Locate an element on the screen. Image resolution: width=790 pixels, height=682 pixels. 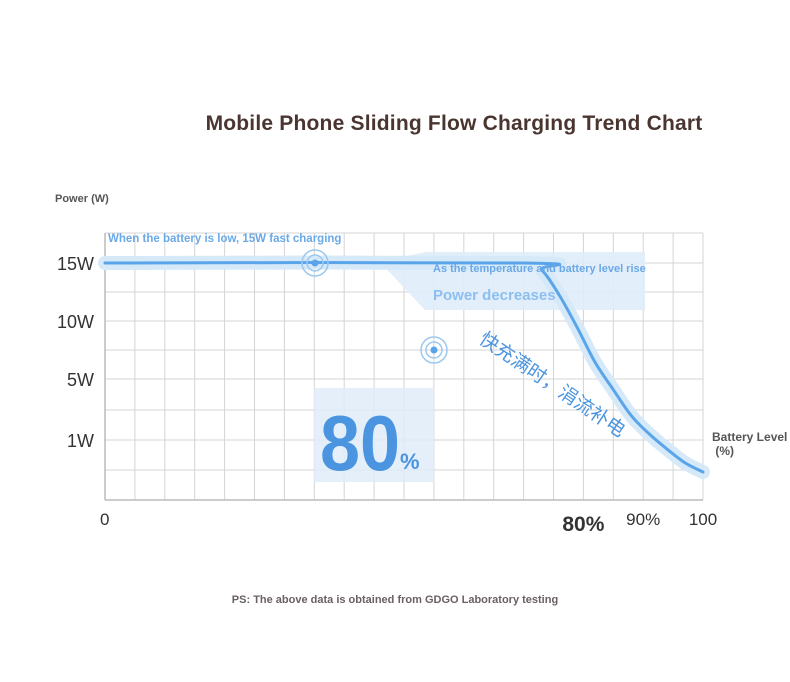
x-axis-label: Battery Level (%) is located at coordinates (750, 444).